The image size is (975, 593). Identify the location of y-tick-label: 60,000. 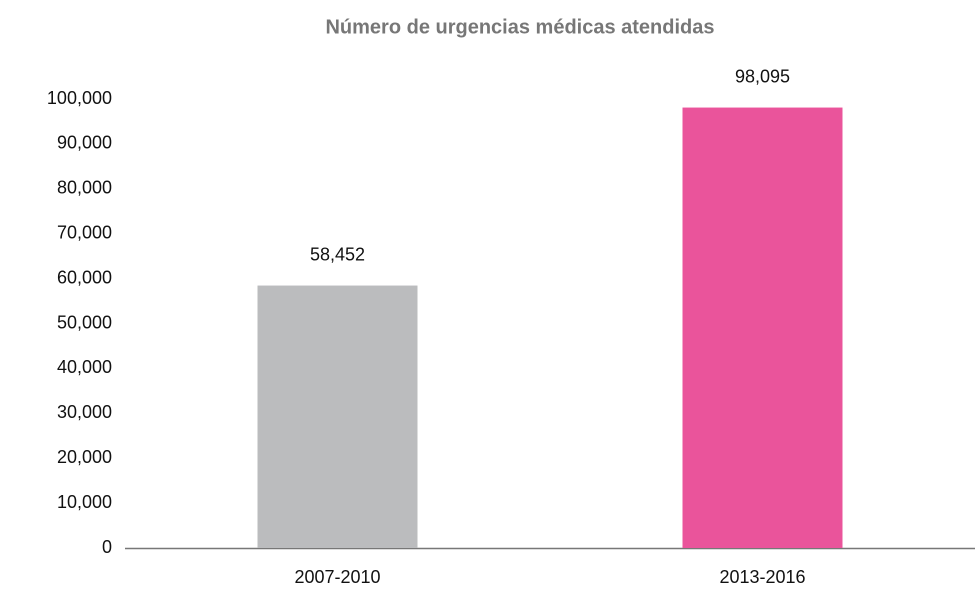
(84, 277).